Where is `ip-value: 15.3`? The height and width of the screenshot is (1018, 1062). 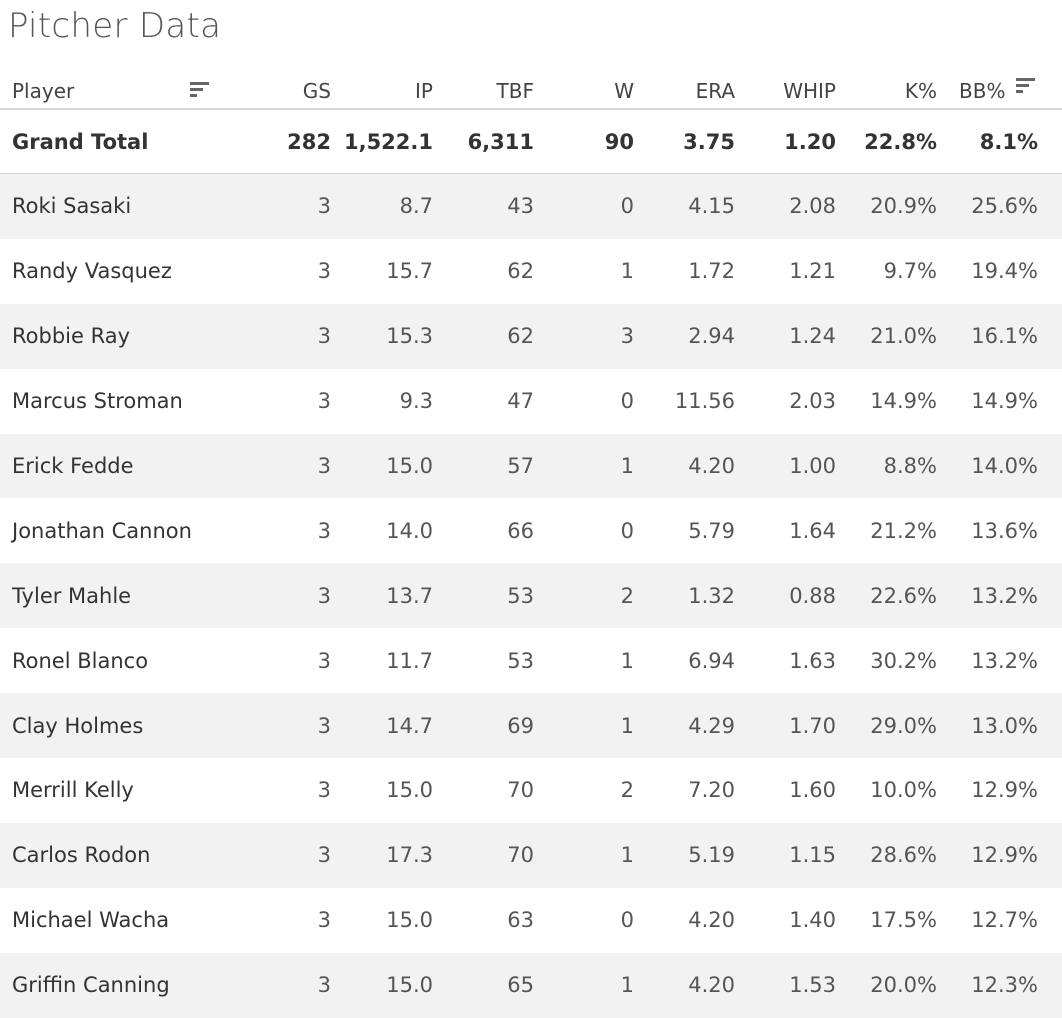
ip-value: 15.3 is located at coordinates (409, 336).